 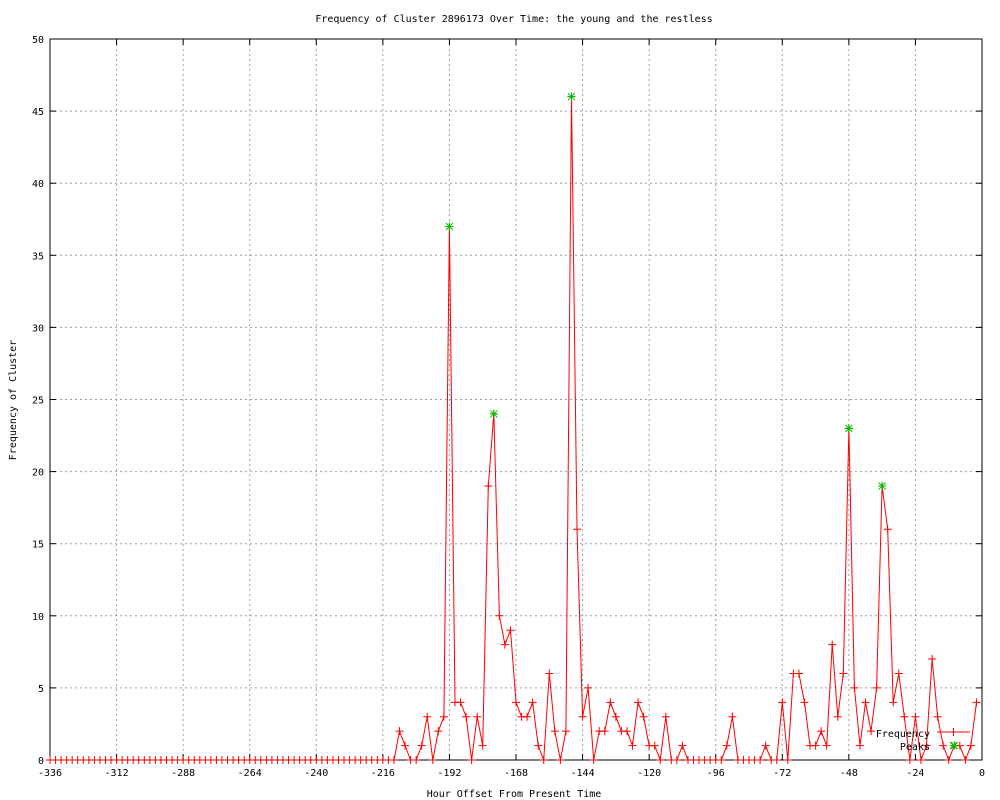 What do you see at coordinates (50, 773) in the screenshot?
I see `x-tick-label: -336` at bounding box center [50, 773].